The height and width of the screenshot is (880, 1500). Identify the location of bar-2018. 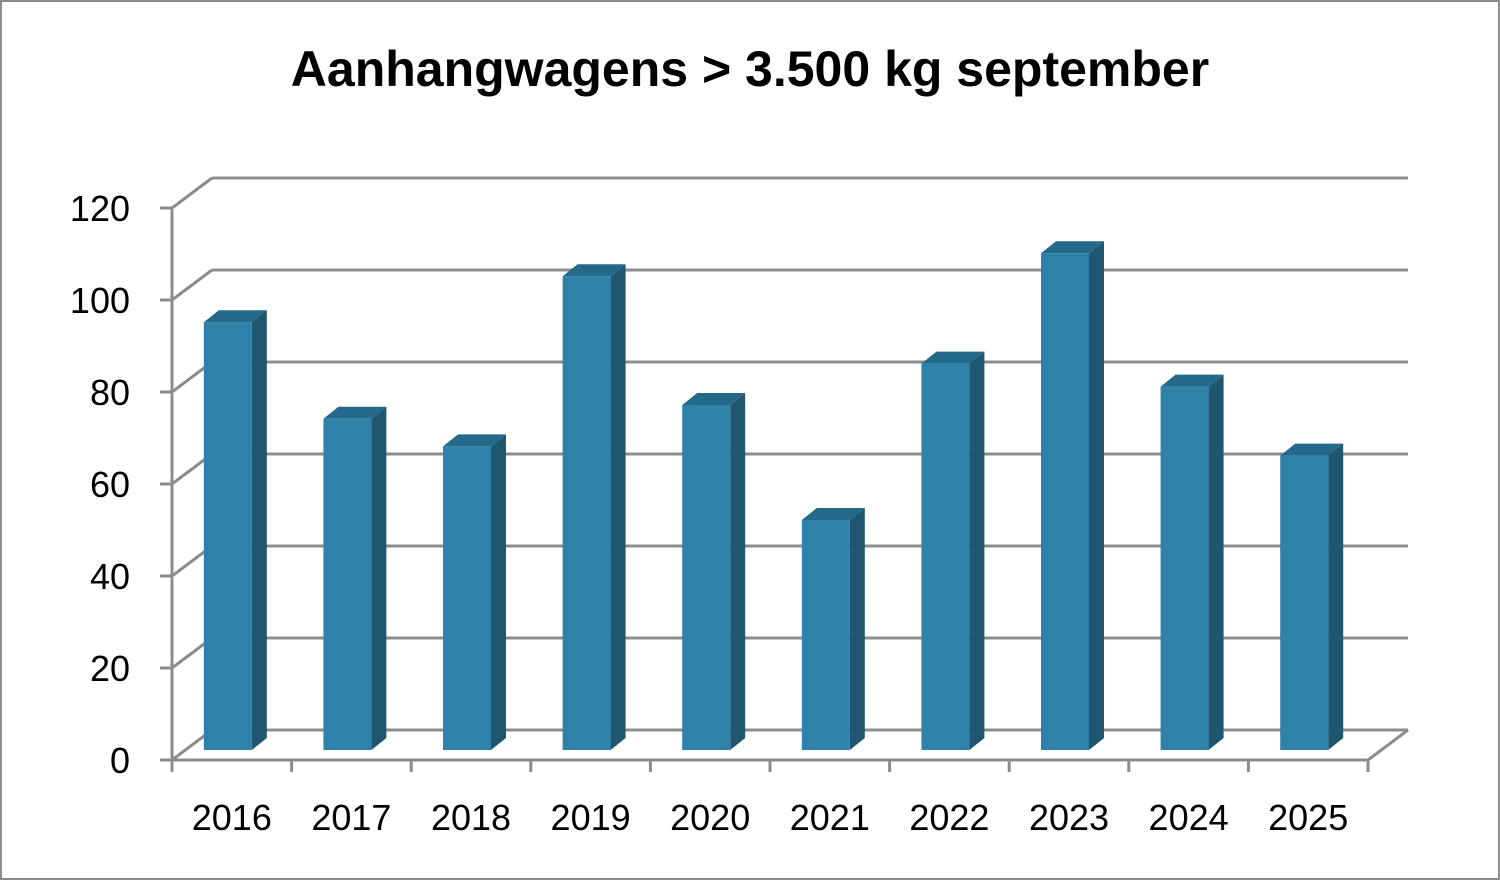
(474, 592).